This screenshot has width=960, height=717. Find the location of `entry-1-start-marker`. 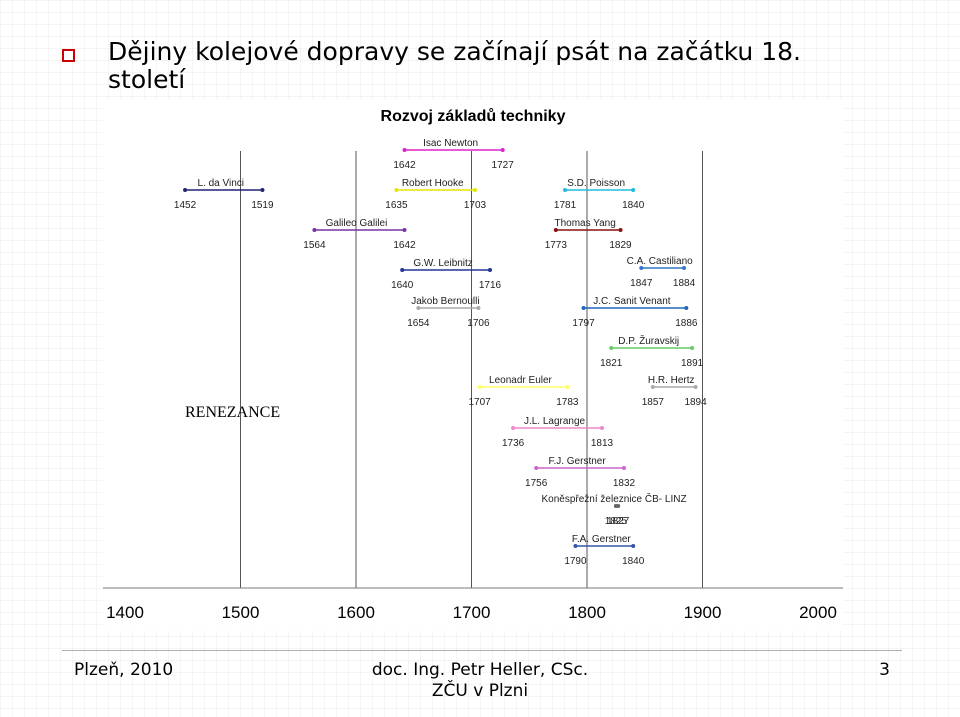

entry-1-start-marker is located at coordinates (185, 190).